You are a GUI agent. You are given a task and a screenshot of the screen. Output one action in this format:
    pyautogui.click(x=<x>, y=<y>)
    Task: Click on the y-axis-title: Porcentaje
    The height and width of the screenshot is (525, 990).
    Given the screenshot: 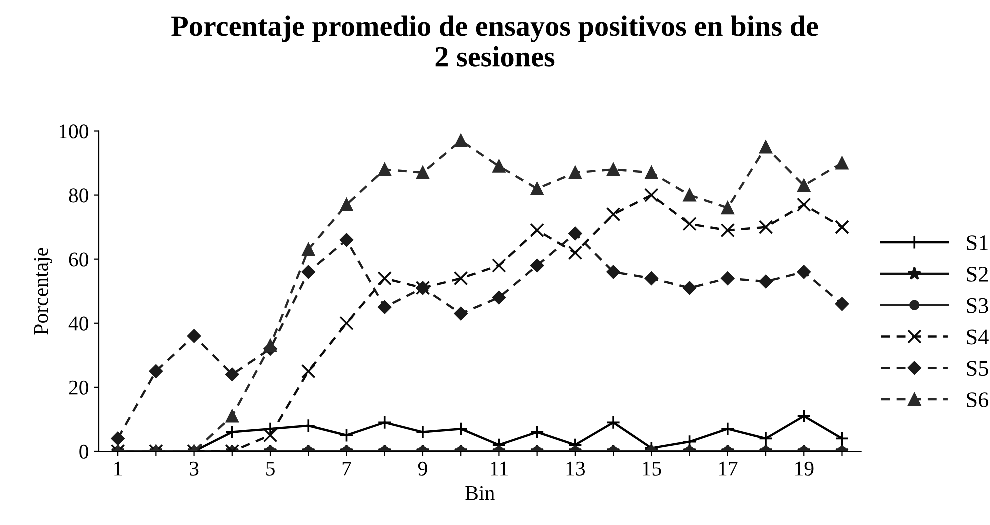 What is the action you would take?
    pyautogui.click(x=43, y=291)
    